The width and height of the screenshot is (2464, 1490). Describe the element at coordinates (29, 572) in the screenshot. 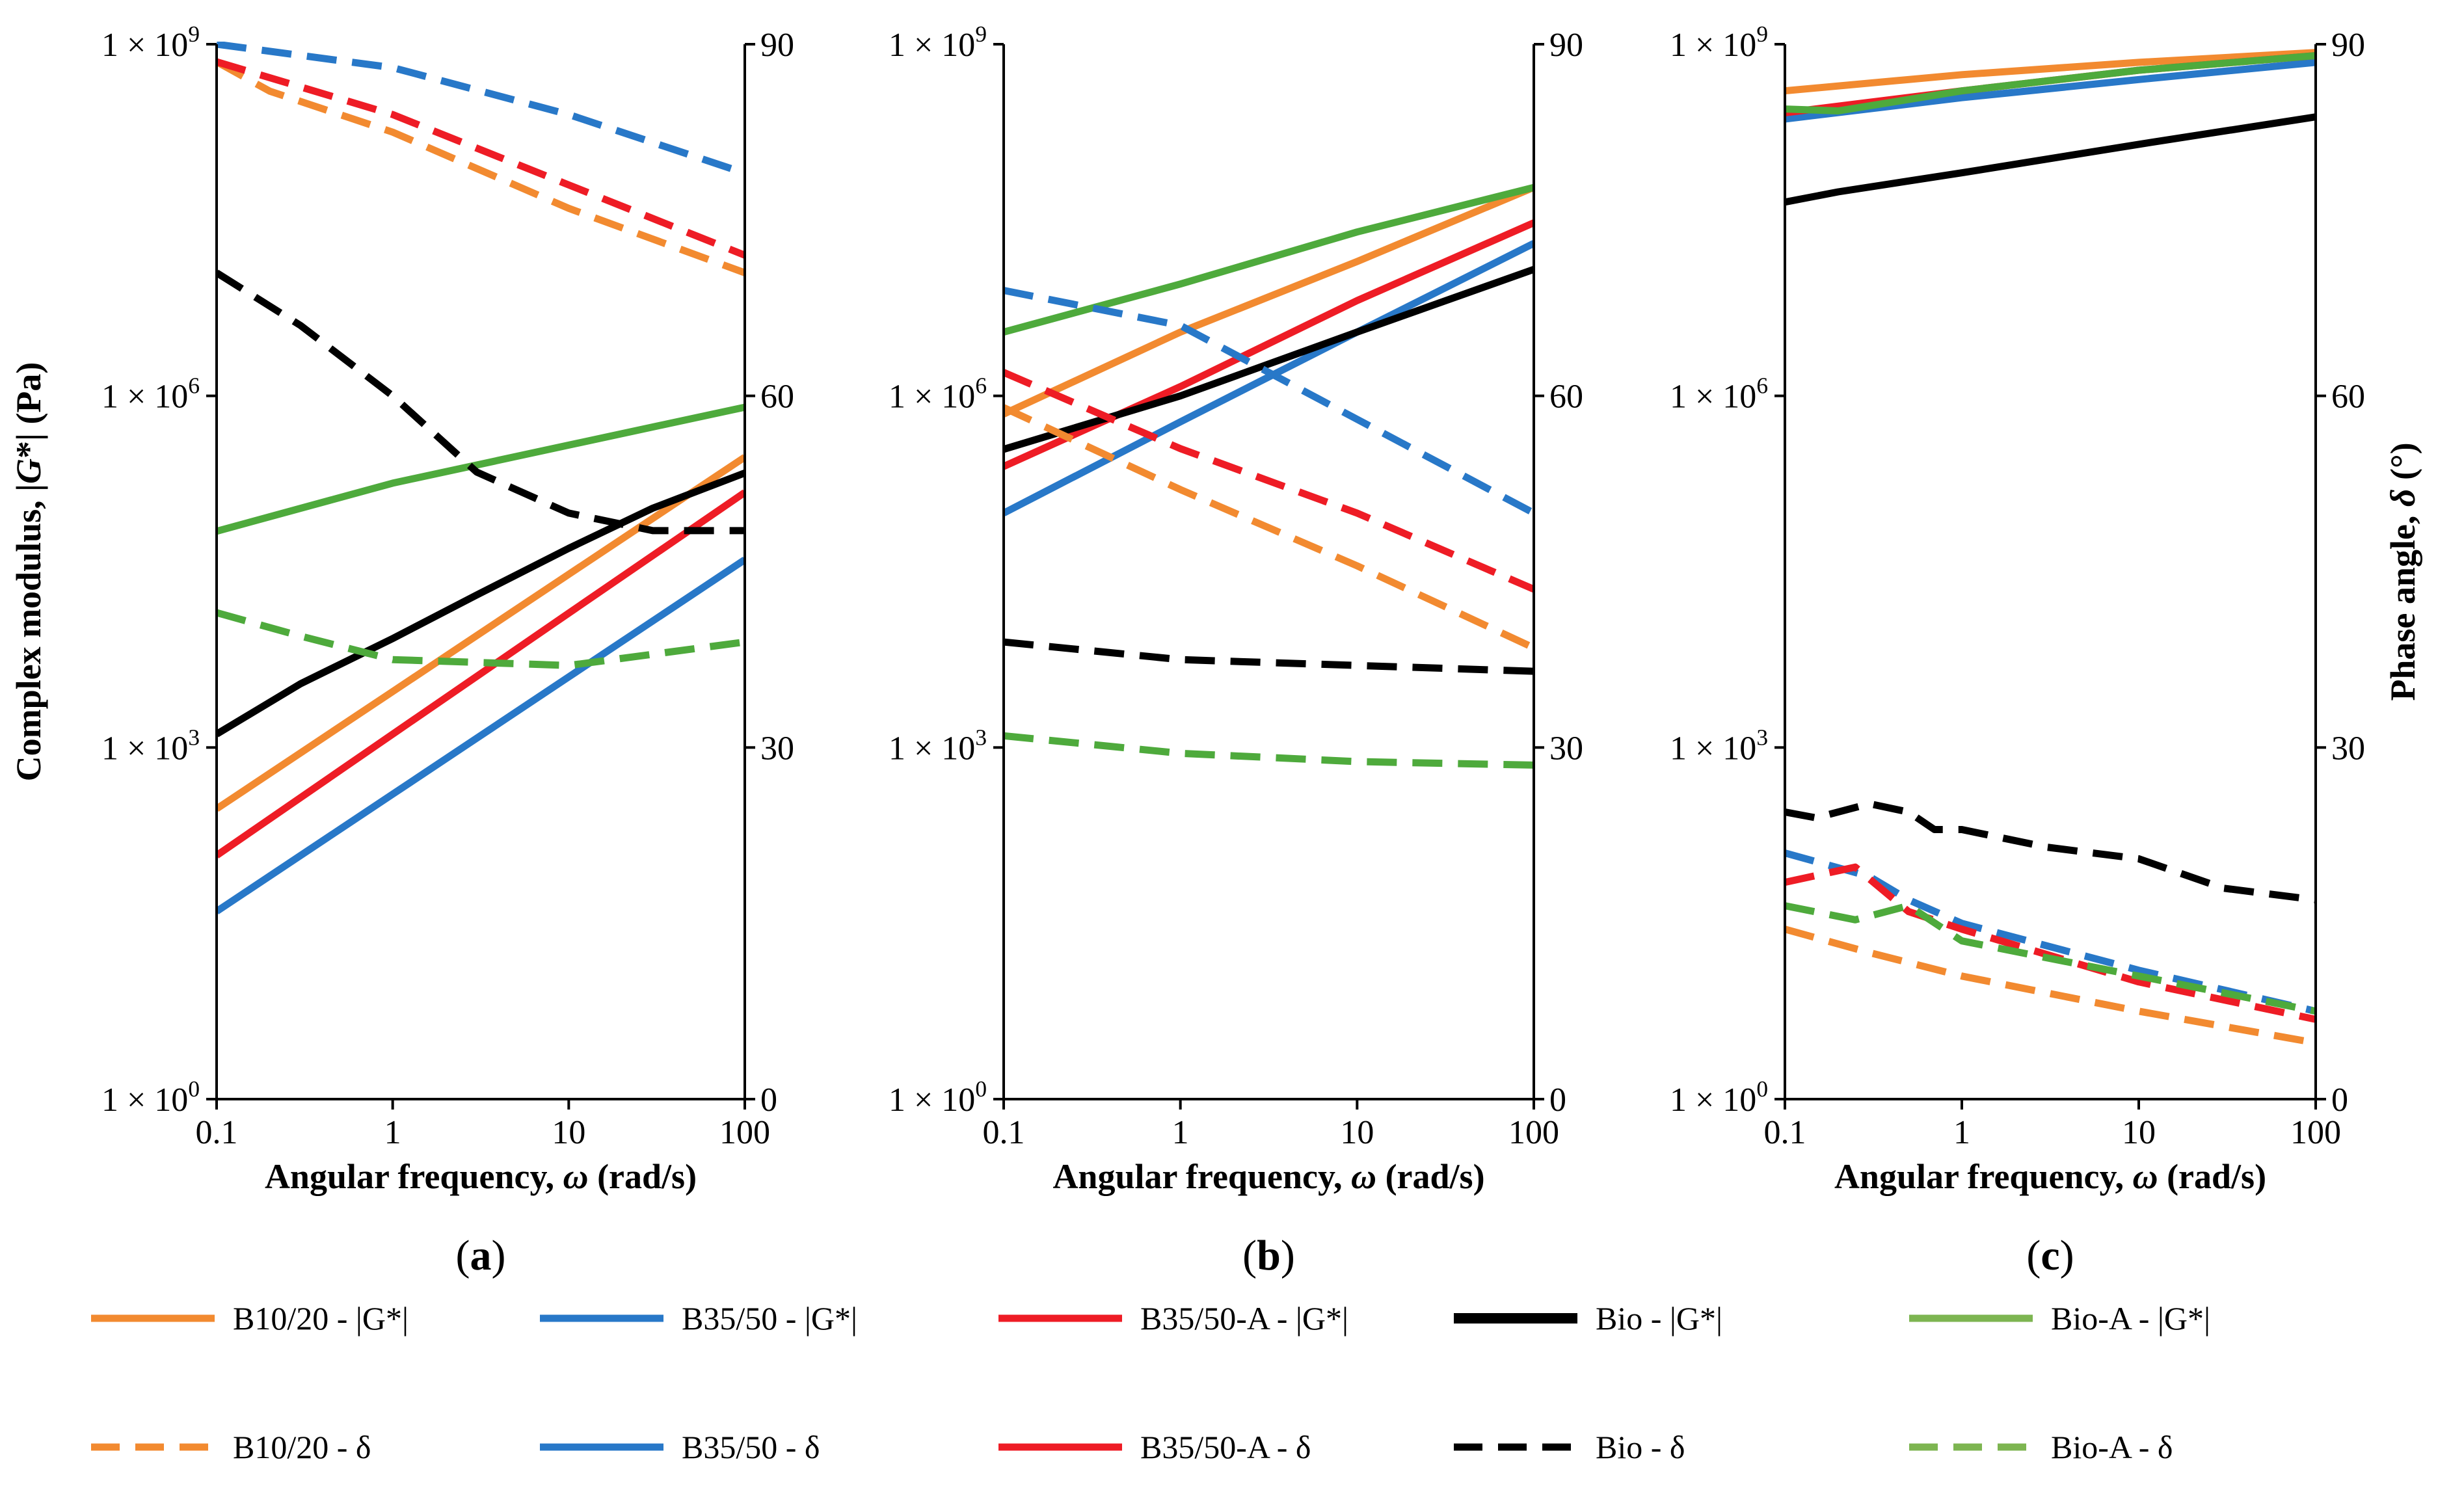

I see `y-axis-title: Complex modulus, |G*| (Pa)` at that location.